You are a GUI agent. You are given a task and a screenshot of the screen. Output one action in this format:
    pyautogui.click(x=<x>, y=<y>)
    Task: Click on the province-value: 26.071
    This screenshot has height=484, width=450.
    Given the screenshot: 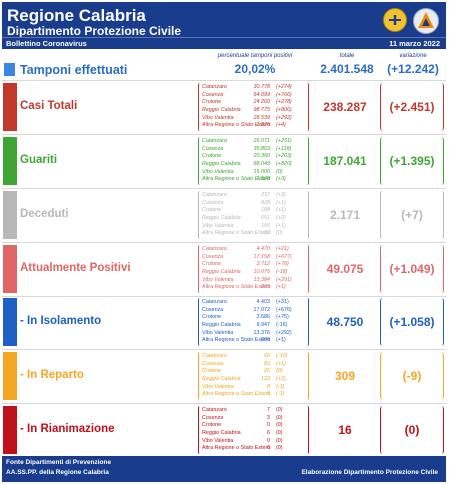 What is the action you would take?
    pyautogui.click(x=262, y=141)
    